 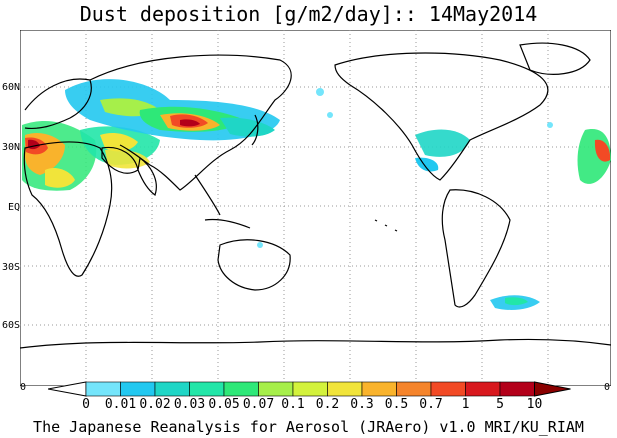 What do you see at coordinates (534, 404) in the screenshot?
I see `colorbar-label: 10` at bounding box center [534, 404].